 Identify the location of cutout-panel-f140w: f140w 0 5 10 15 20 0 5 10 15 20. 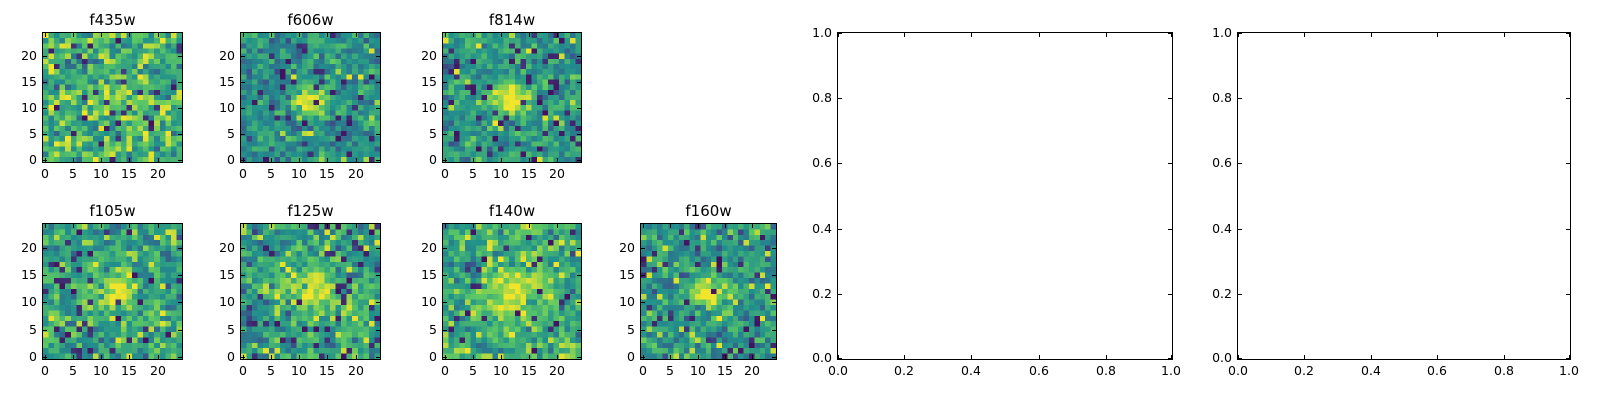
(501, 290).